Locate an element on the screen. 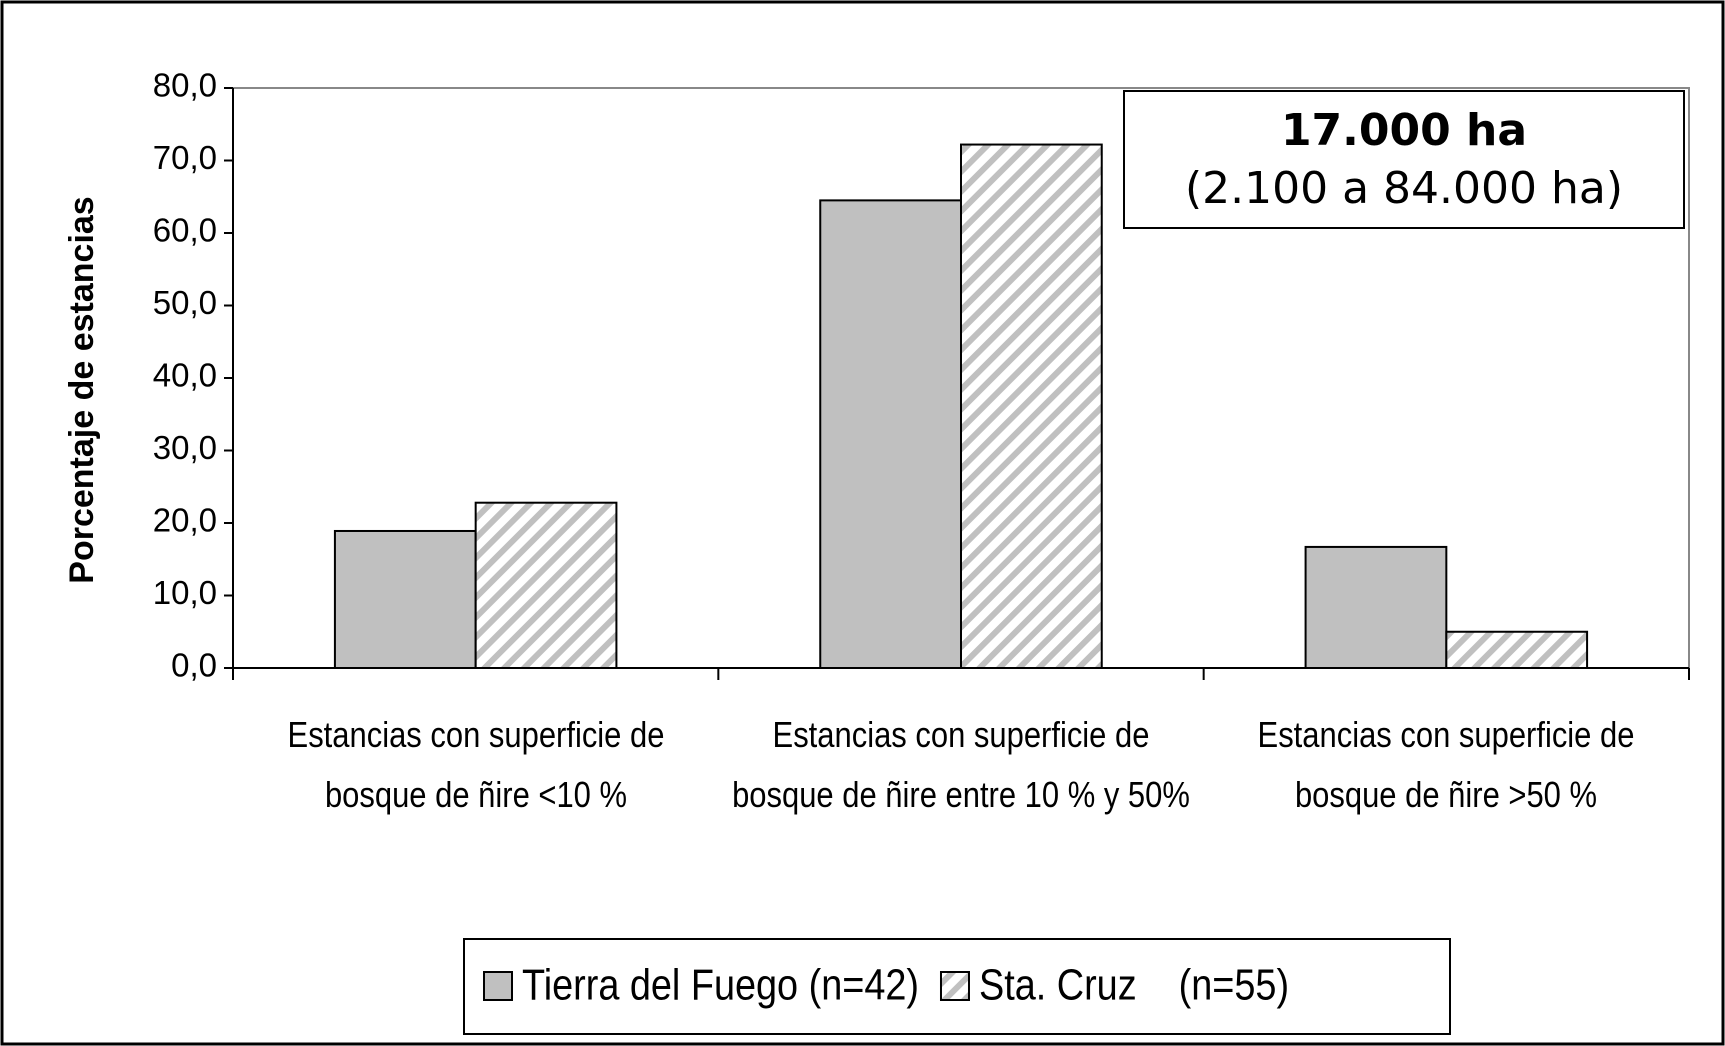  annotation: (2.100 a 84.000 ha) is located at coordinates (1404, 188).